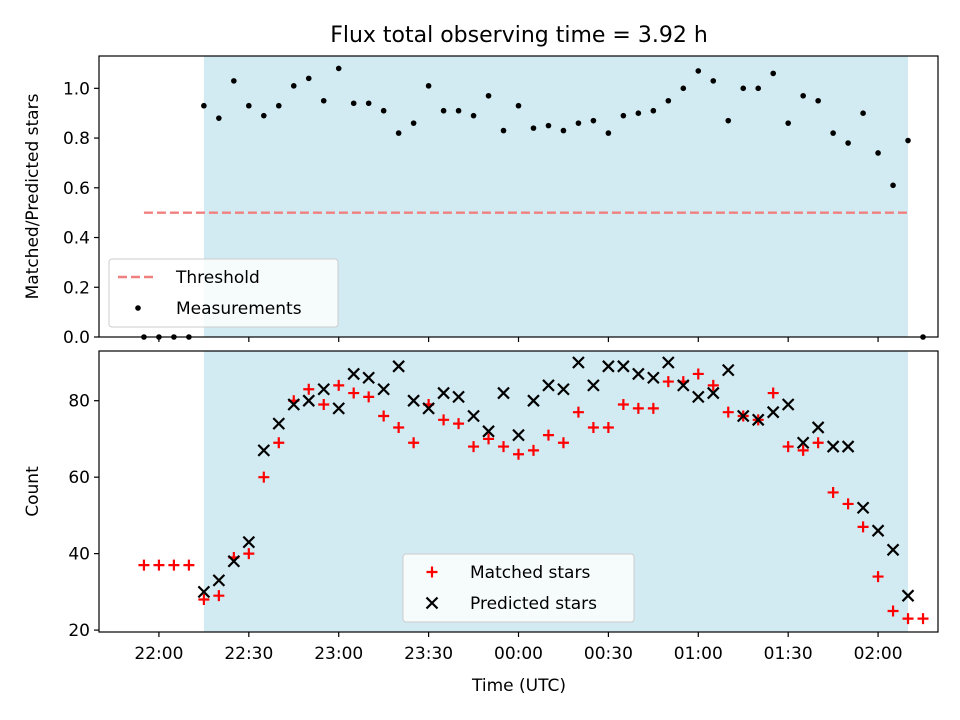  What do you see at coordinates (533, 604) in the screenshot?
I see `legend-label: Predicted stars` at bounding box center [533, 604].